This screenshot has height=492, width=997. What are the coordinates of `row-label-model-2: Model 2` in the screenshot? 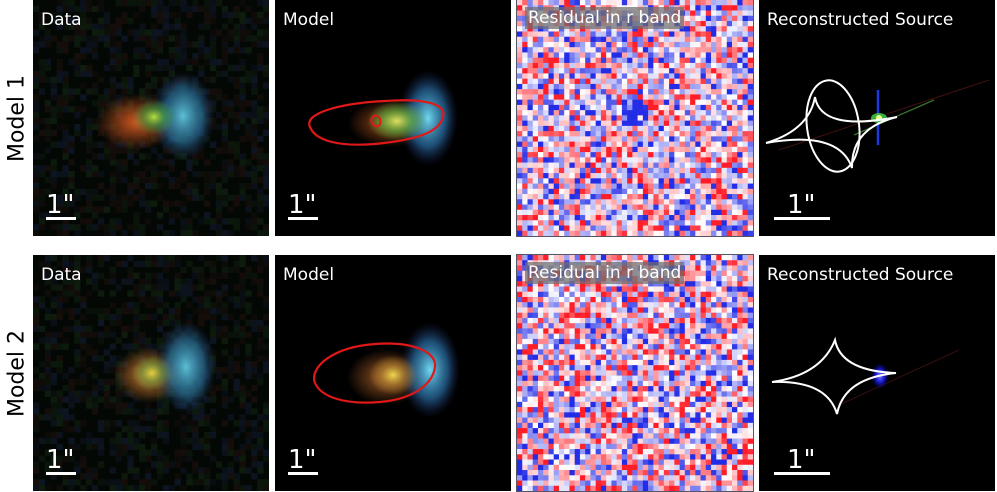 It's located at (17, 373).